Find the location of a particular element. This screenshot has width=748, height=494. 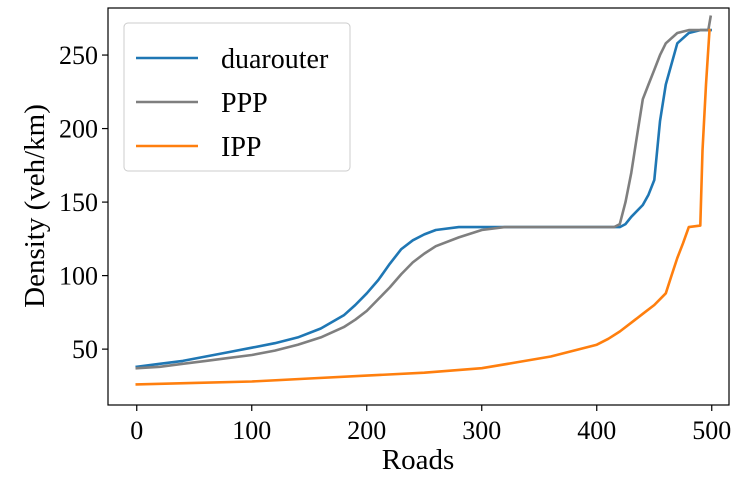

legend-label-ppp: PPP is located at coordinates (244, 103).